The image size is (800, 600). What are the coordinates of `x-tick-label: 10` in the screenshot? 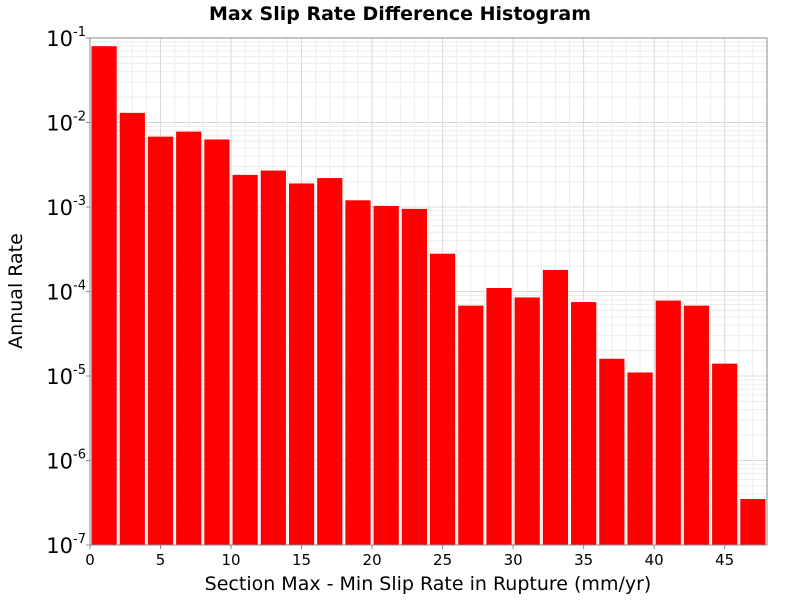 It's located at (230, 560).